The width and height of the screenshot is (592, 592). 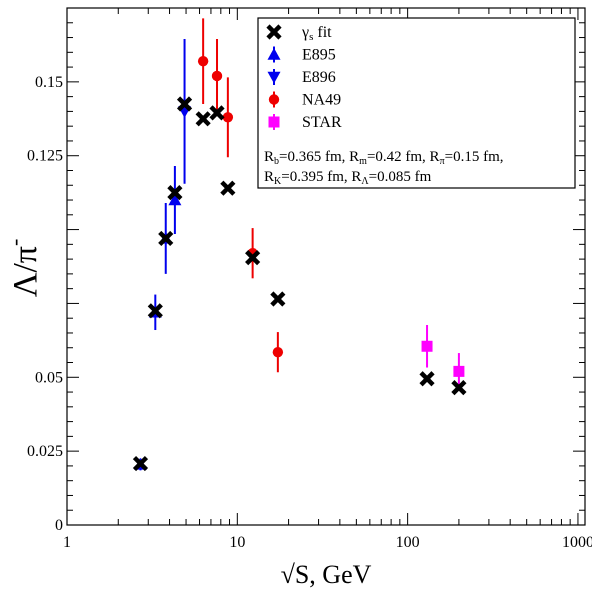 I want to click on annotation-line-1: Rb=0.365 fm, Rm=0.42 fm, Rπ=0.15 fm,, so click(x=384, y=158).